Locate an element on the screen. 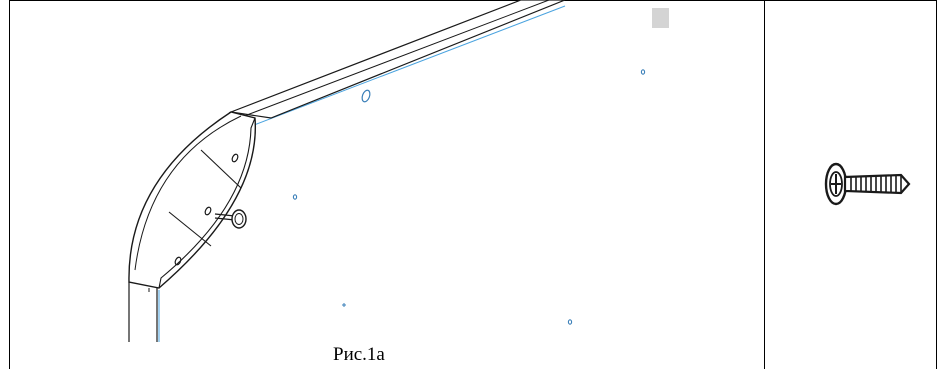  scroll-marker is located at coordinates (660, 18).